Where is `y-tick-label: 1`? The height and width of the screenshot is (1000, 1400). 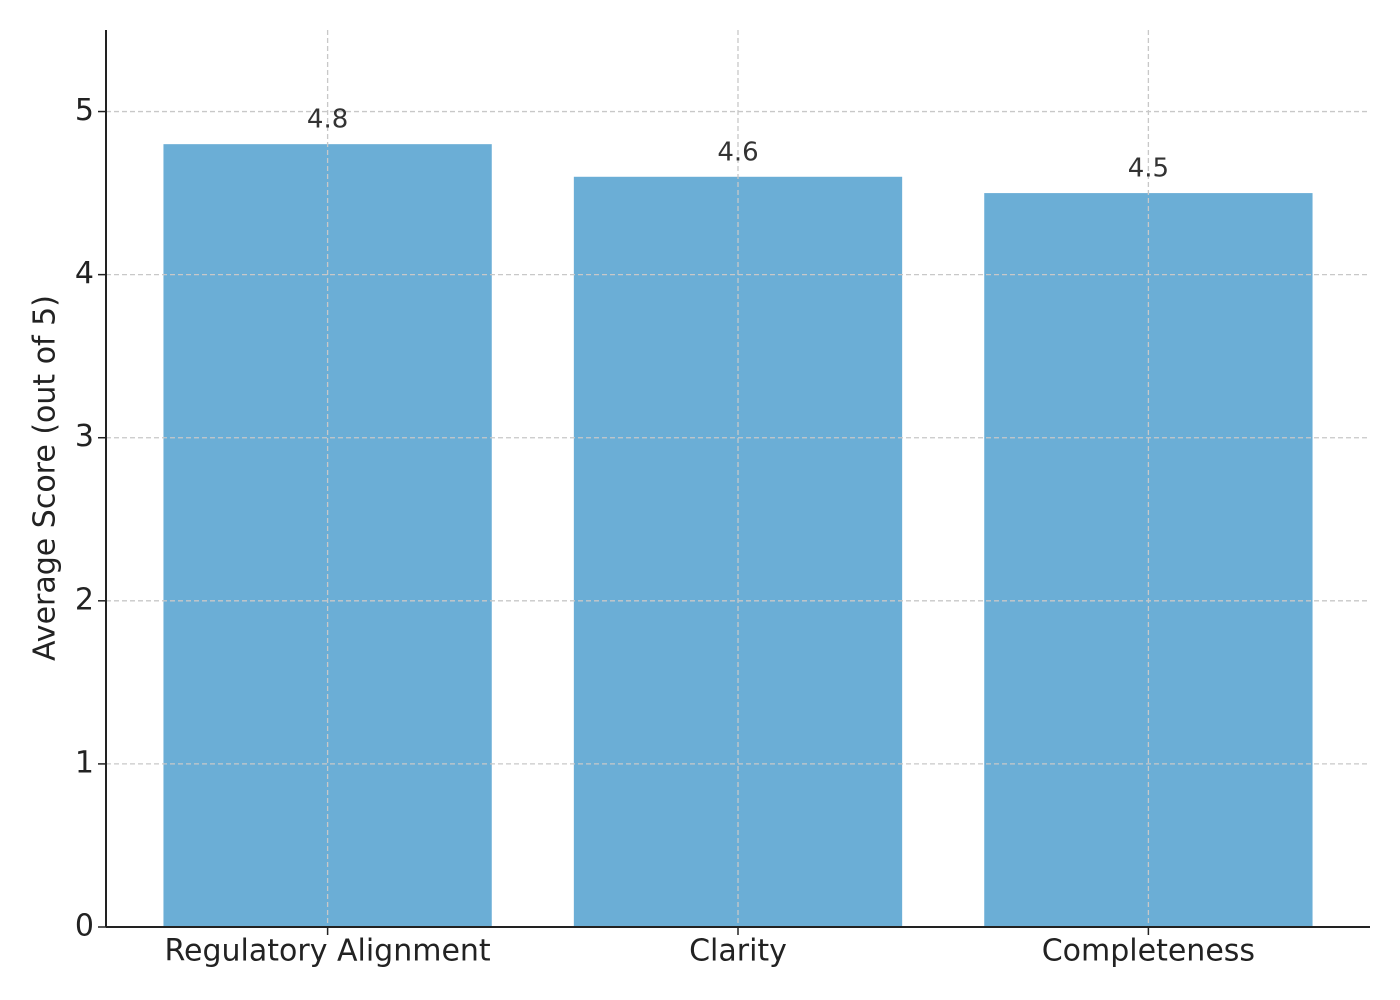 y-tick-label: 1 is located at coordinates (84, 762).